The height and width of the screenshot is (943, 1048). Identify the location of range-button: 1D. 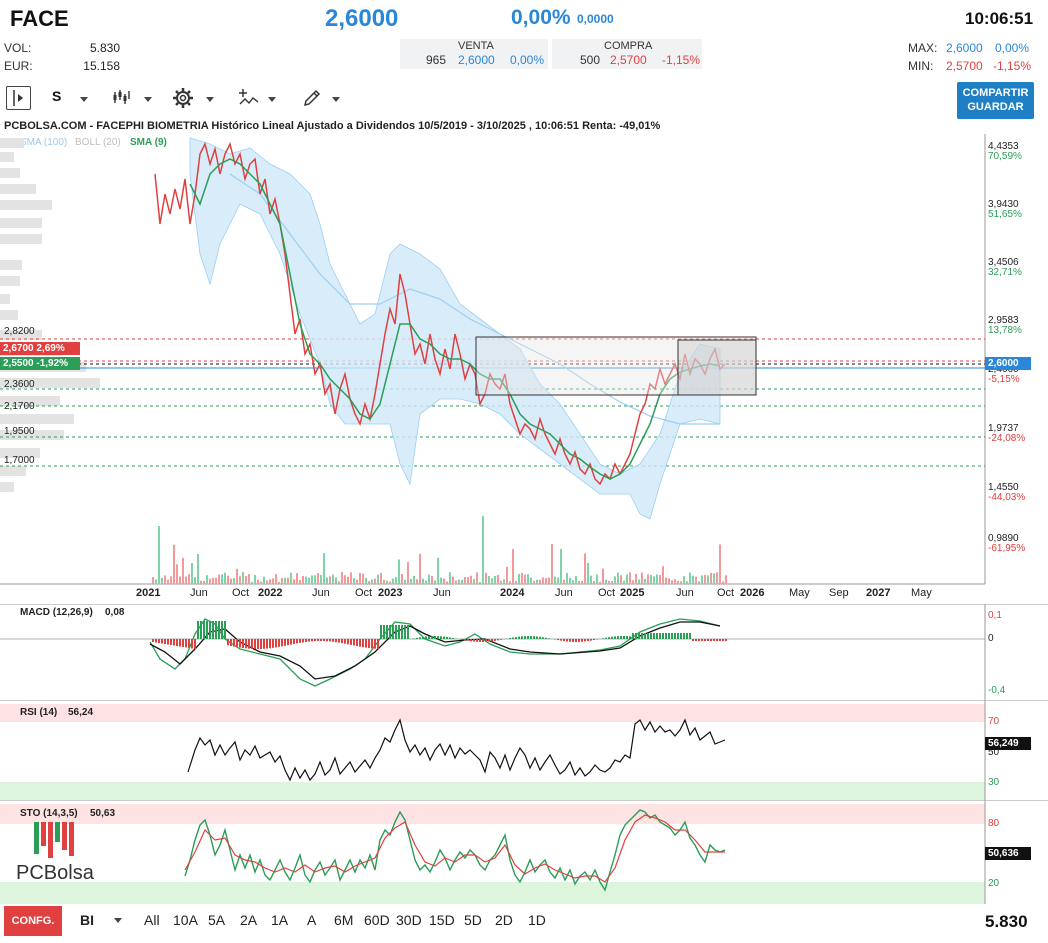
(537, 920).